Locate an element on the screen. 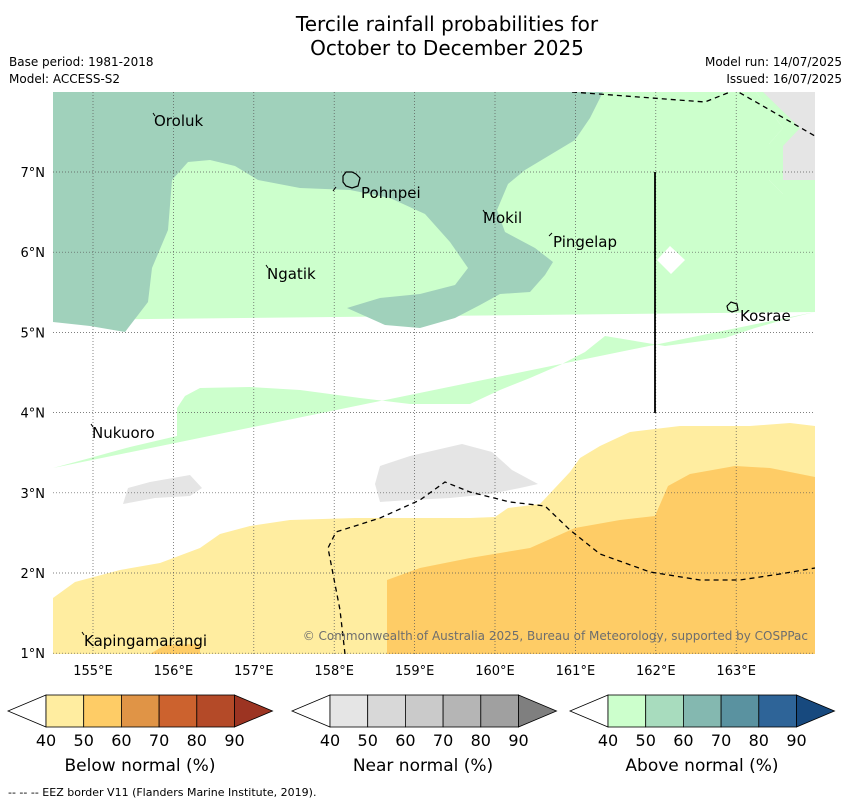  run-info: Model run: 14/07/2025 Issued: 16/07/2025 is located at coordinates (773, 71).